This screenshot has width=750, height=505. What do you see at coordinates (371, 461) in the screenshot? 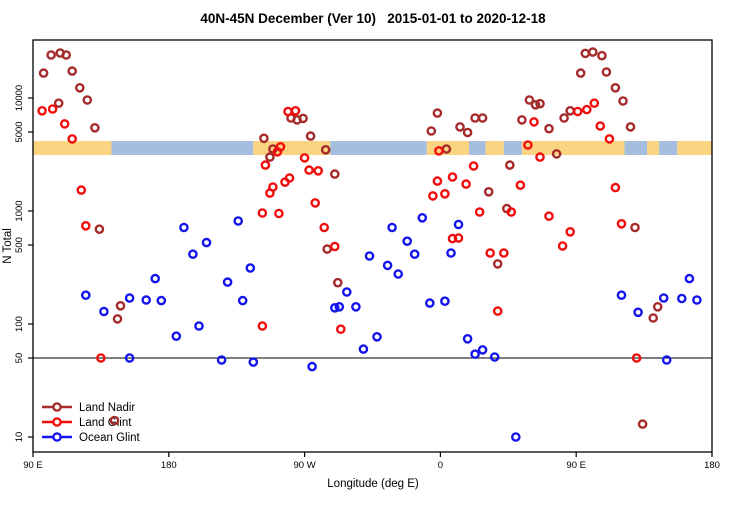
I see `x-axis: 90 E 180 90 W 0 90 E 180` at bounding box center [371, 461].